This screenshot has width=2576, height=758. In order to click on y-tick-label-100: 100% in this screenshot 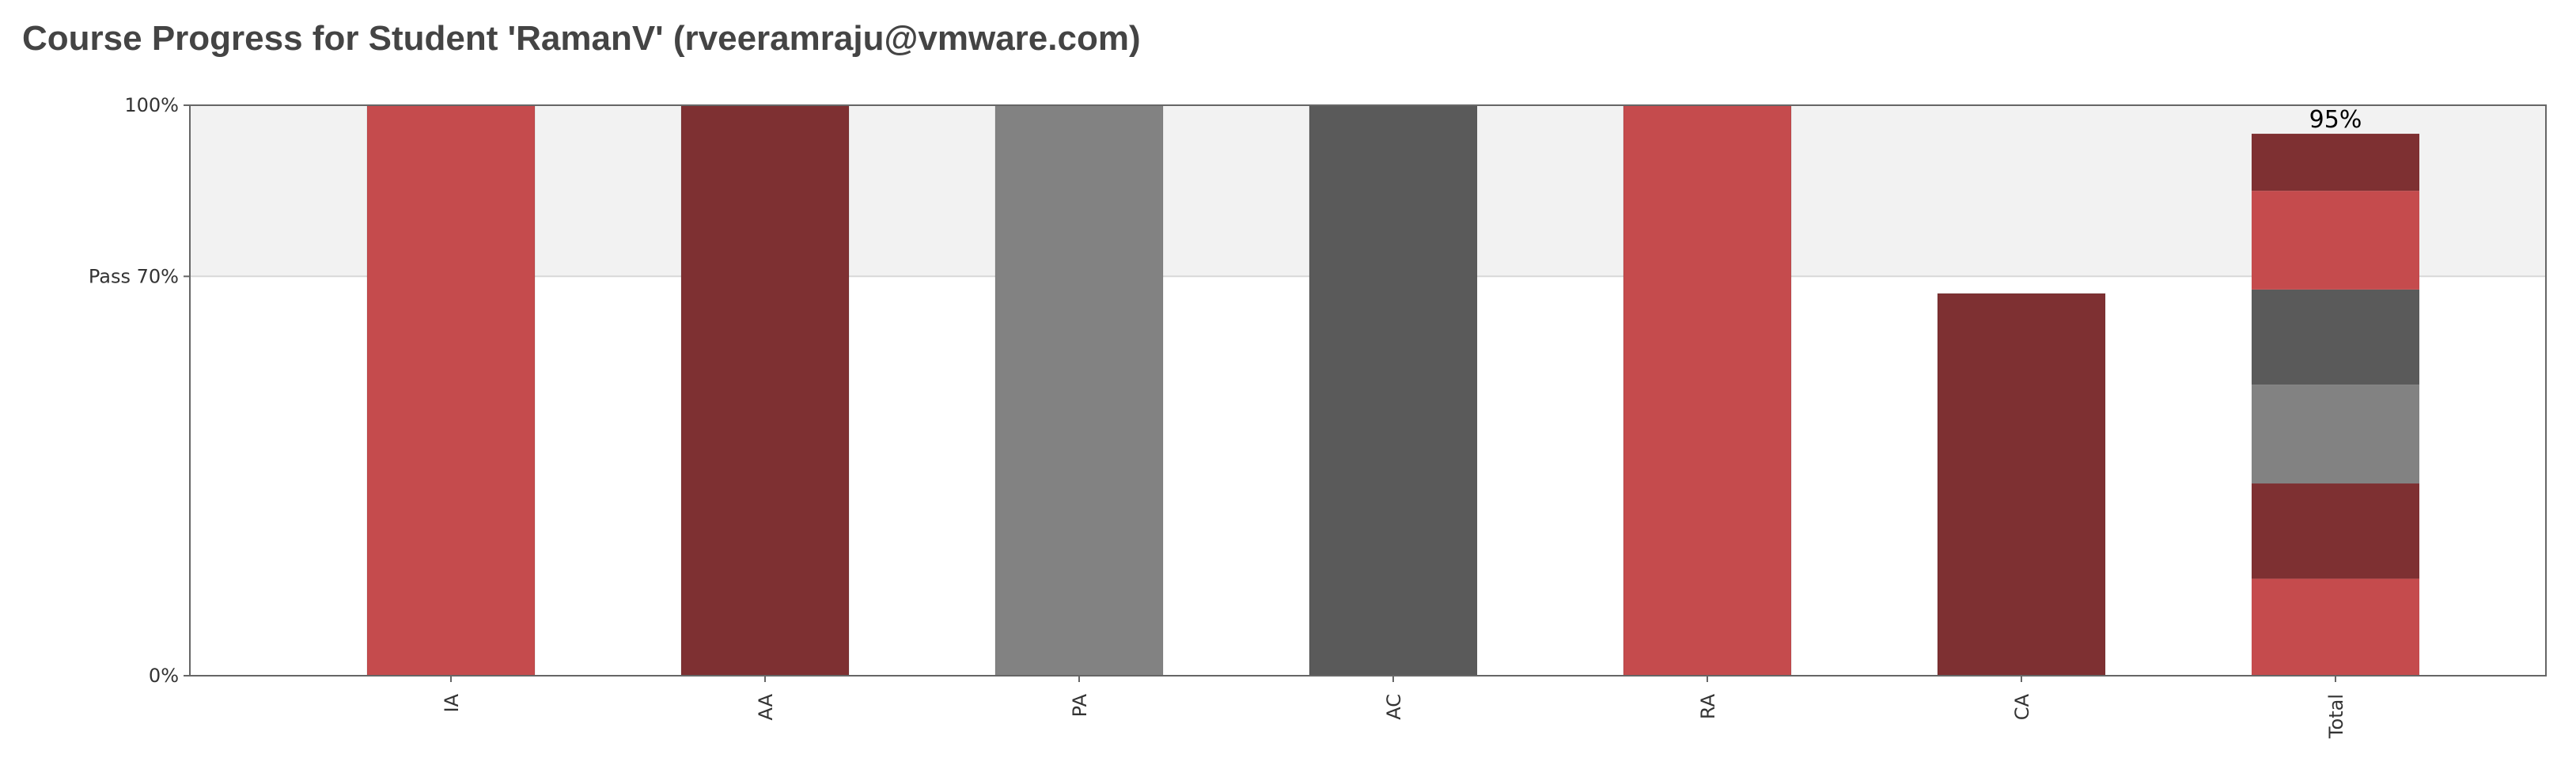, I will do `click(151, 105)`.